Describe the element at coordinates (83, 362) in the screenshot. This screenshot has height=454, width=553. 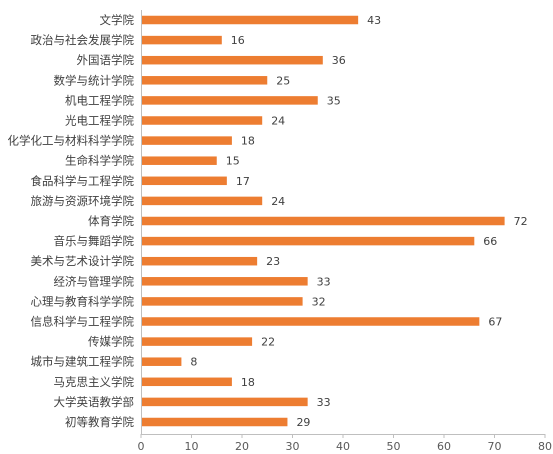
I see `category-label: 城市与建筑工程学院` at that location.